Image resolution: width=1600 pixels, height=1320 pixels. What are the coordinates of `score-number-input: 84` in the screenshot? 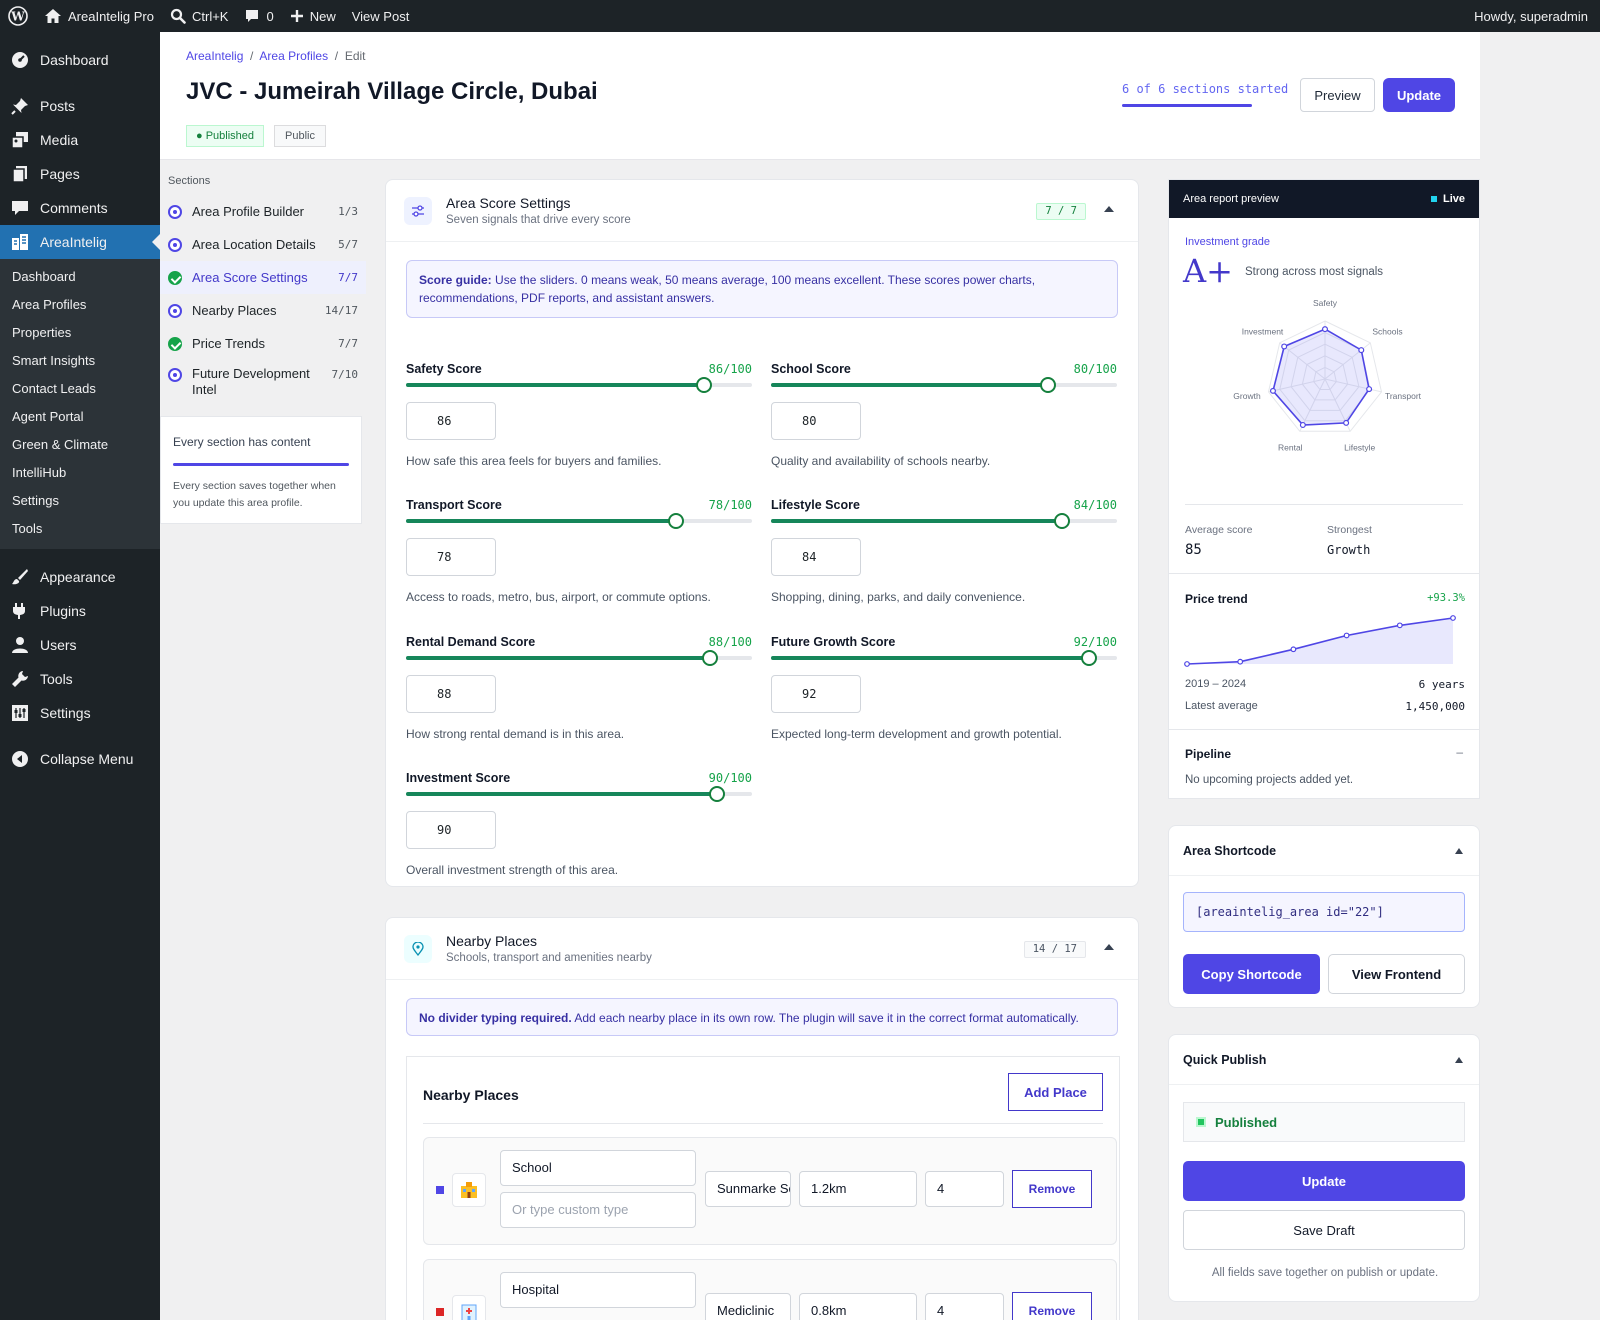 It's located at (816, 557).